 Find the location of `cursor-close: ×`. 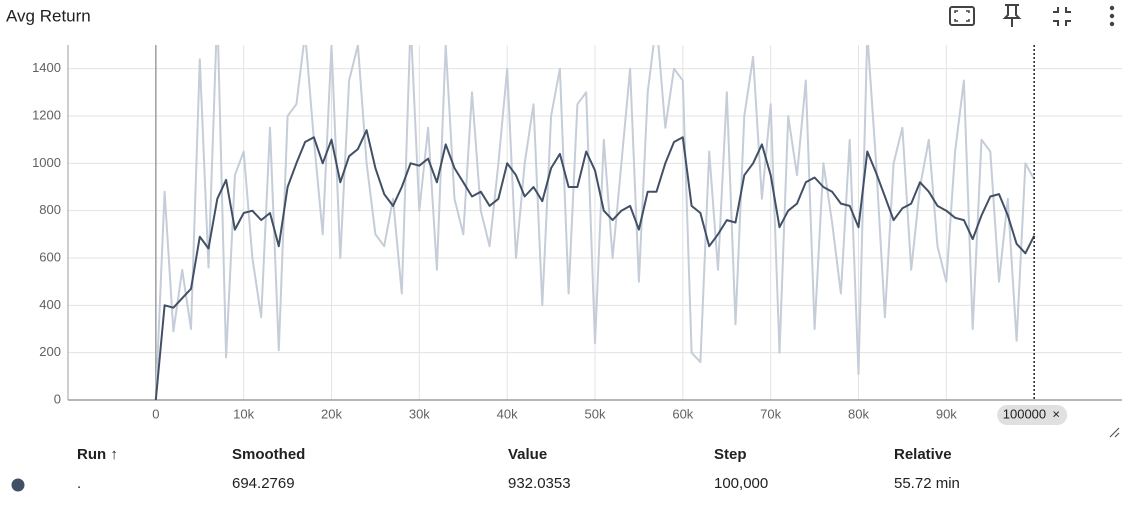

cursor-close: × is located at coordinates (1056, 413).